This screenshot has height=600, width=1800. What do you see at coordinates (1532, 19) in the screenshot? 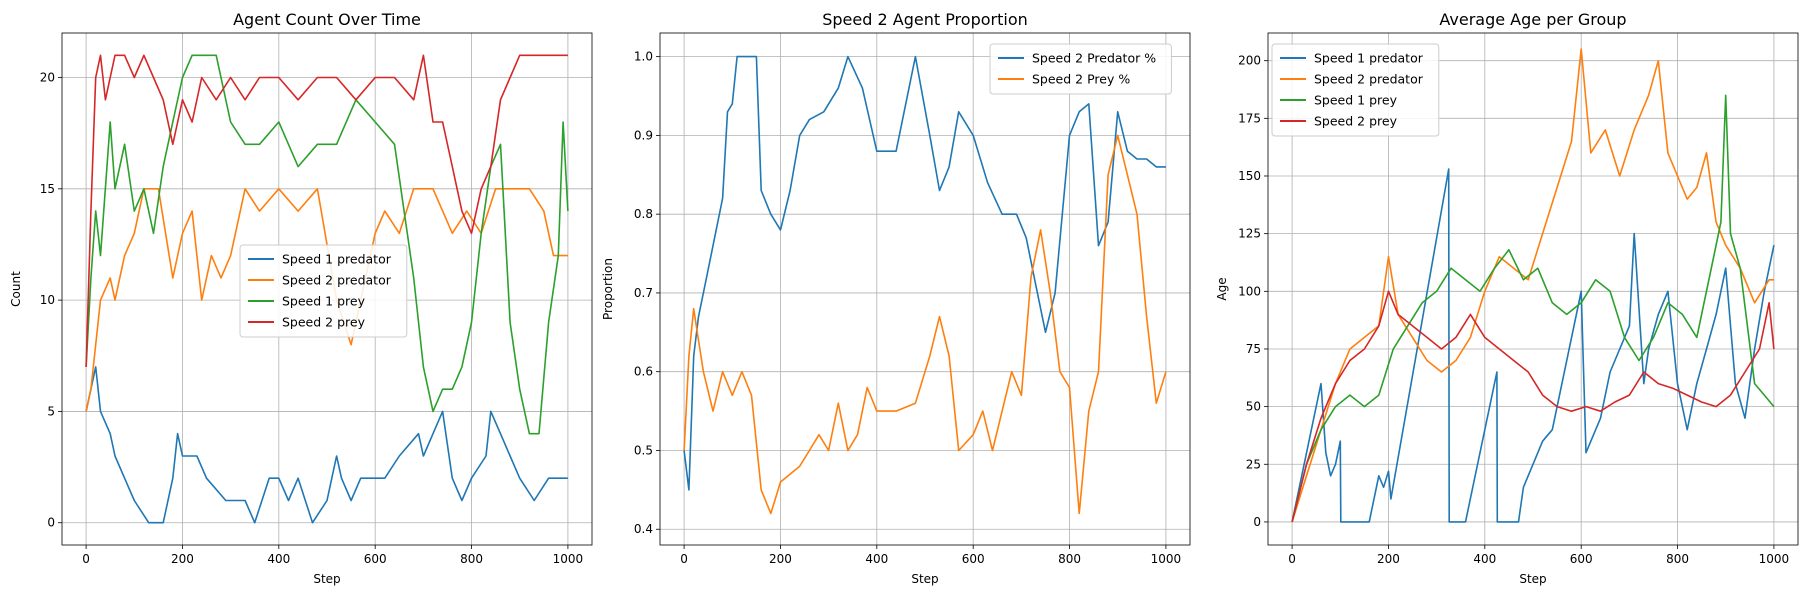
I see `chart-title: Average Age per Group` at bounding box center [1532, 19].